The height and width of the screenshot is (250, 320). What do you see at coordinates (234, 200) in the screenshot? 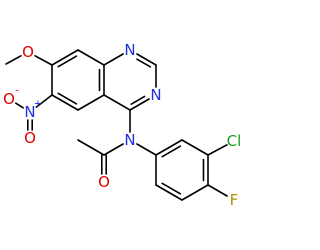
I see `atom-label: F` at bounding box center [234, 200].